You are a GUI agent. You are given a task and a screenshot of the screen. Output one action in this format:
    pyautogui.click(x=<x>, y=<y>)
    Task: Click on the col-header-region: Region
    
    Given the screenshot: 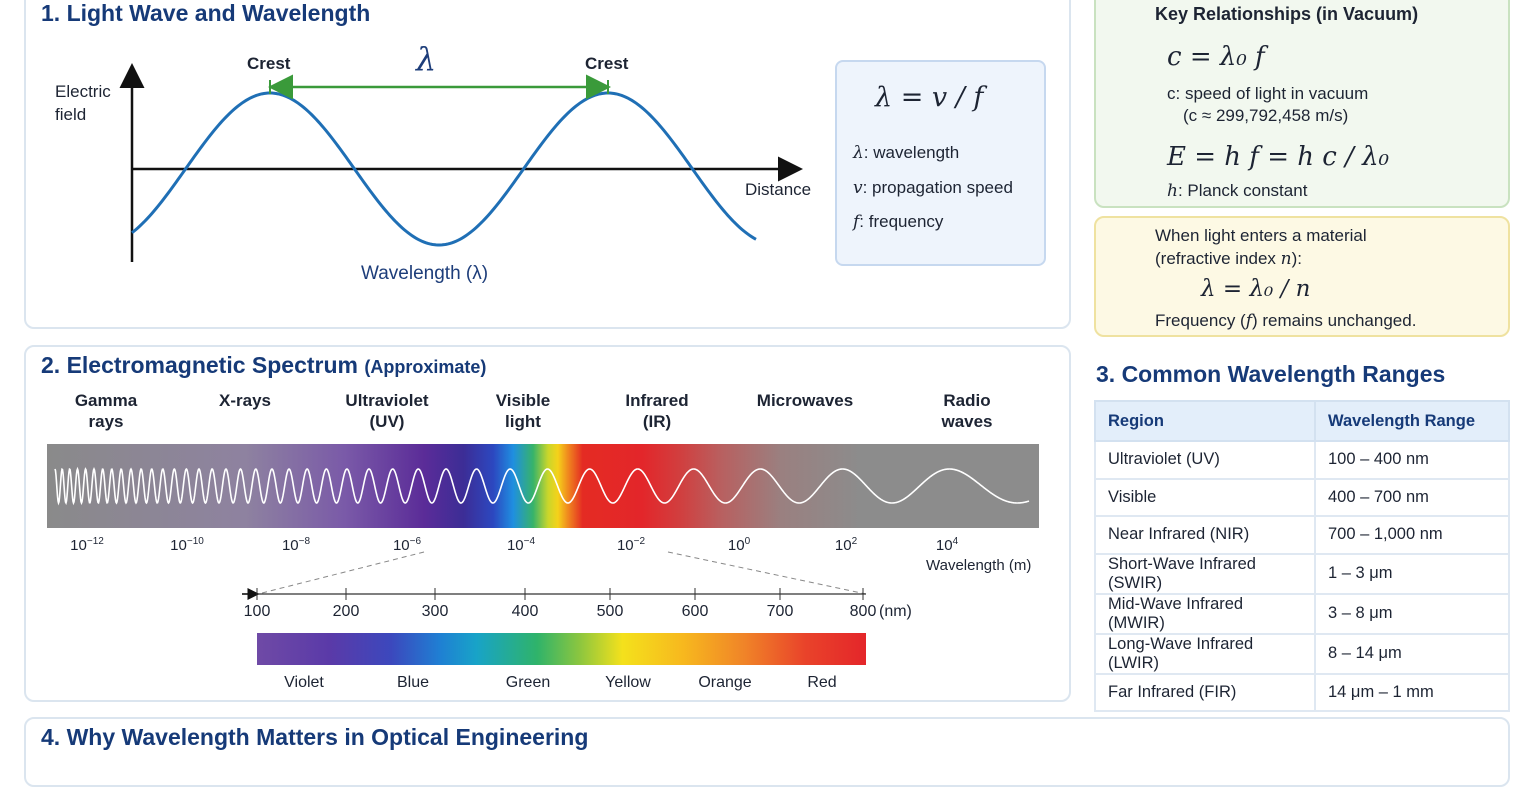 What is the action you would take?
    pyautogui.click(x=1205, y=421)
    